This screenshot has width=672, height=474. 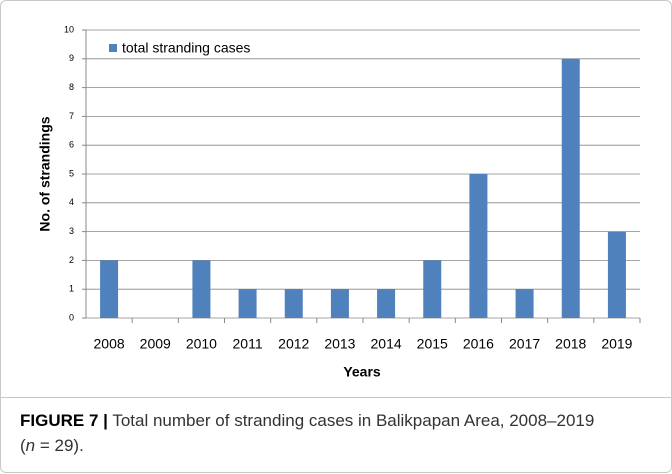 I want to click on legend-label: total stranding cases, so click(x=186, y=48).